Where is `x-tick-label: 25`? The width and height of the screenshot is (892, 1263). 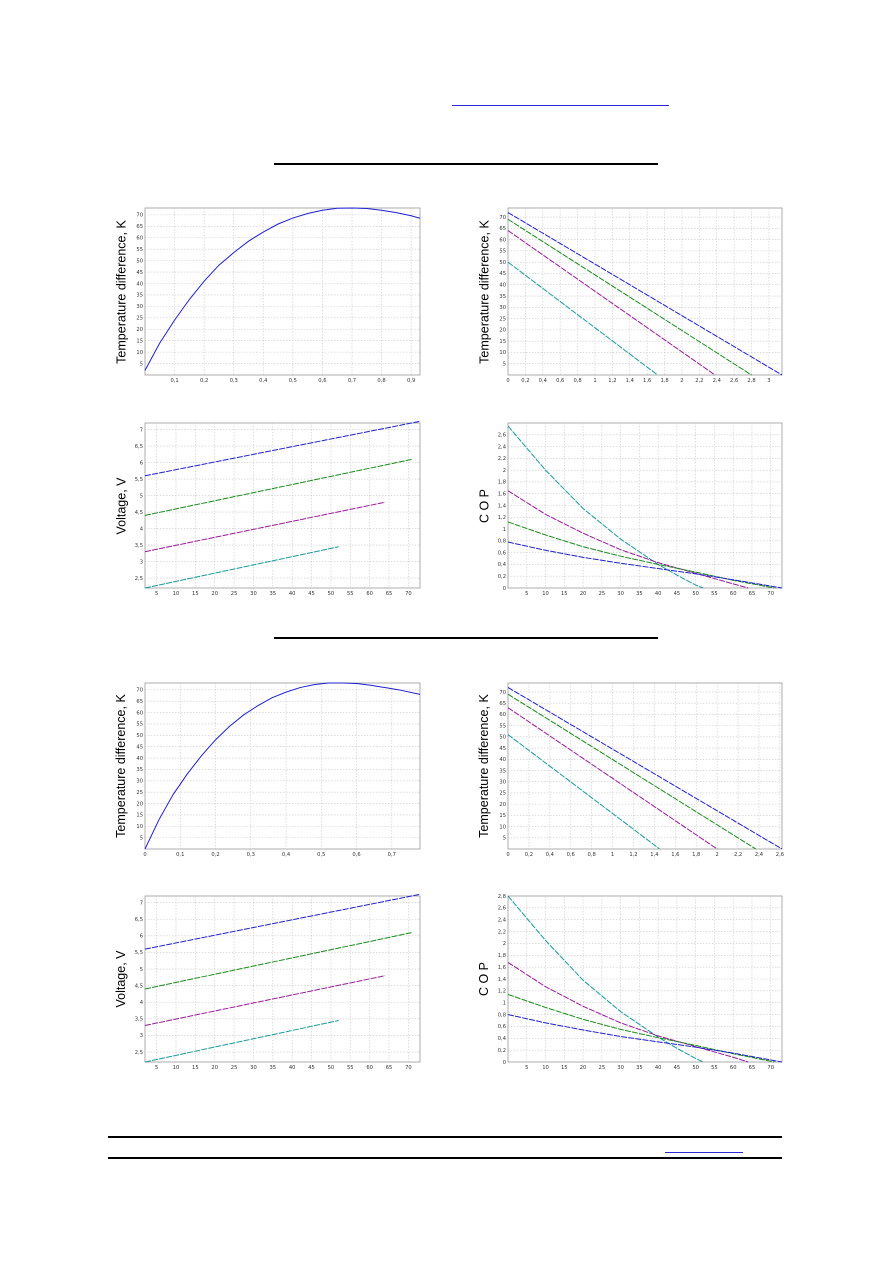 x-tick-label: 25 is located at coordinates (602, 594).